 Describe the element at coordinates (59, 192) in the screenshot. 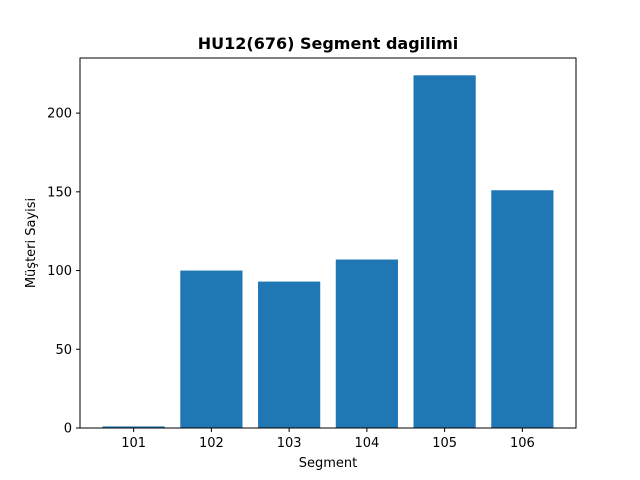

I see `y-tick-label: 150` at that location.